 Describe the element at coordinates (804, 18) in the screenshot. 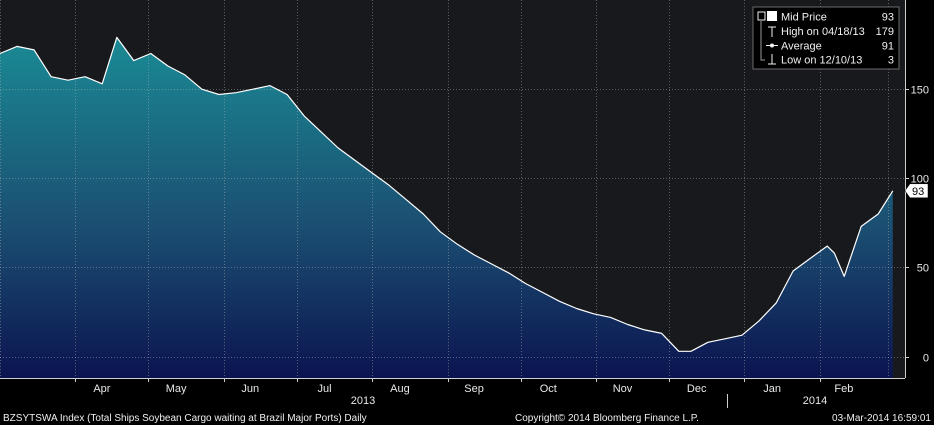

I see `legend-label: Mid Price` at that location.